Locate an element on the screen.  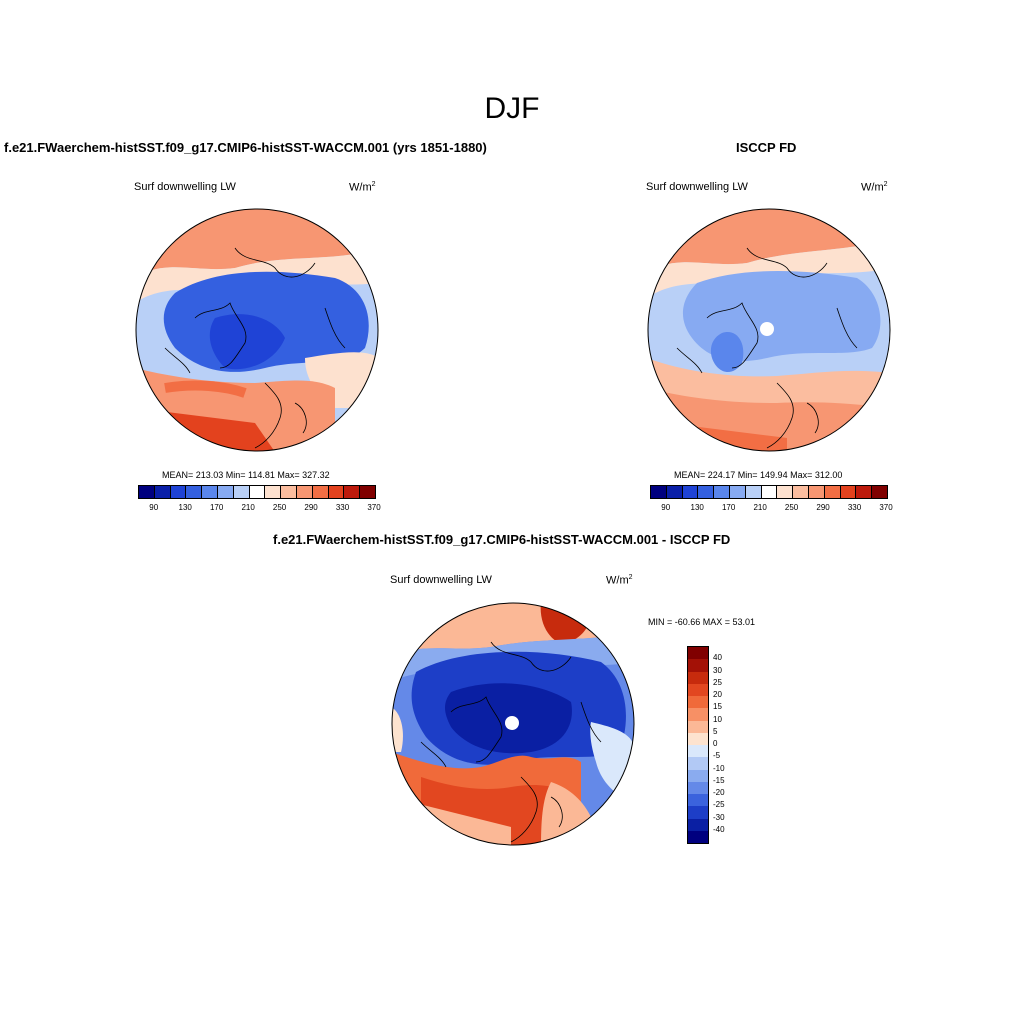
panel-3-colorbar-ticks: 40 30 25 20 15 10 5 0 -5 -10 -15 -20 -25 -30 -40 is located at coordinates (733, 744).